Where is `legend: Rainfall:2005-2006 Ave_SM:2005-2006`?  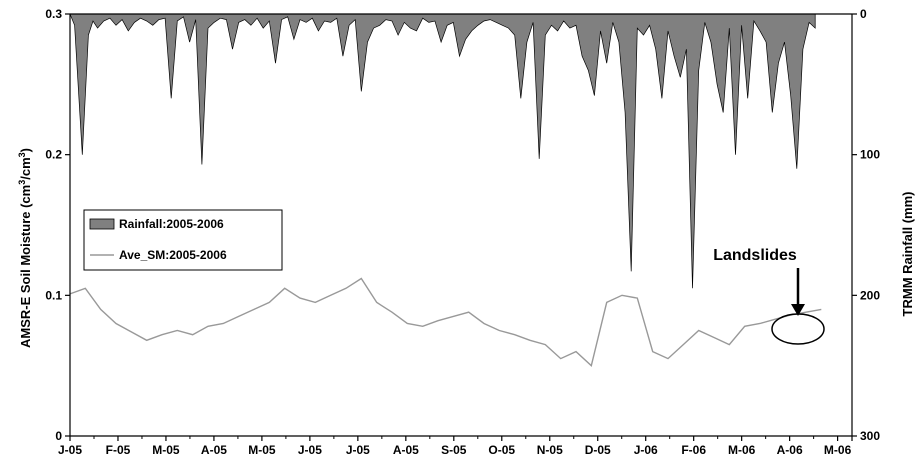
legend: Rainfall:2005-2006 Ave_SM:2005-2006 is located at coordinates (183, 240).